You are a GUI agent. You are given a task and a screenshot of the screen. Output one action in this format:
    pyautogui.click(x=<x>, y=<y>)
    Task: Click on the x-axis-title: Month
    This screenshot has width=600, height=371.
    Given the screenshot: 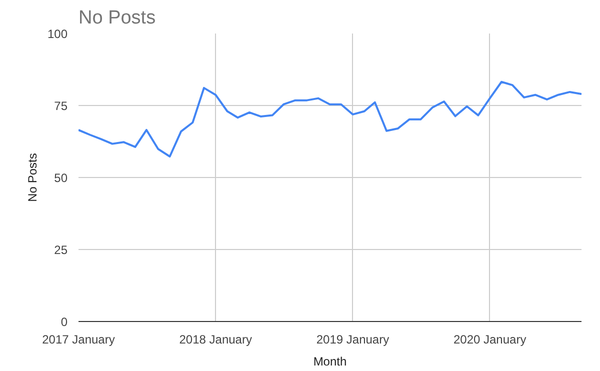 What is the action you would take?
    pyautogui.click(x=330, y=361)
    